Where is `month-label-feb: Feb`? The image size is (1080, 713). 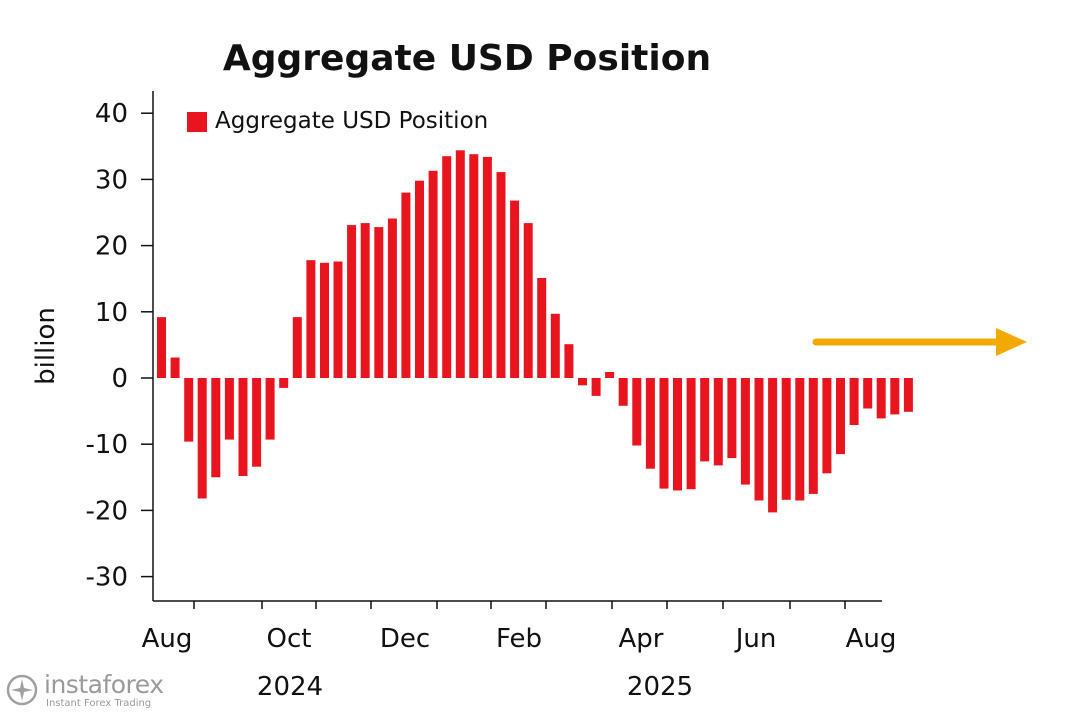
month-label-feb: Feb is located at coordinates (519, 639).